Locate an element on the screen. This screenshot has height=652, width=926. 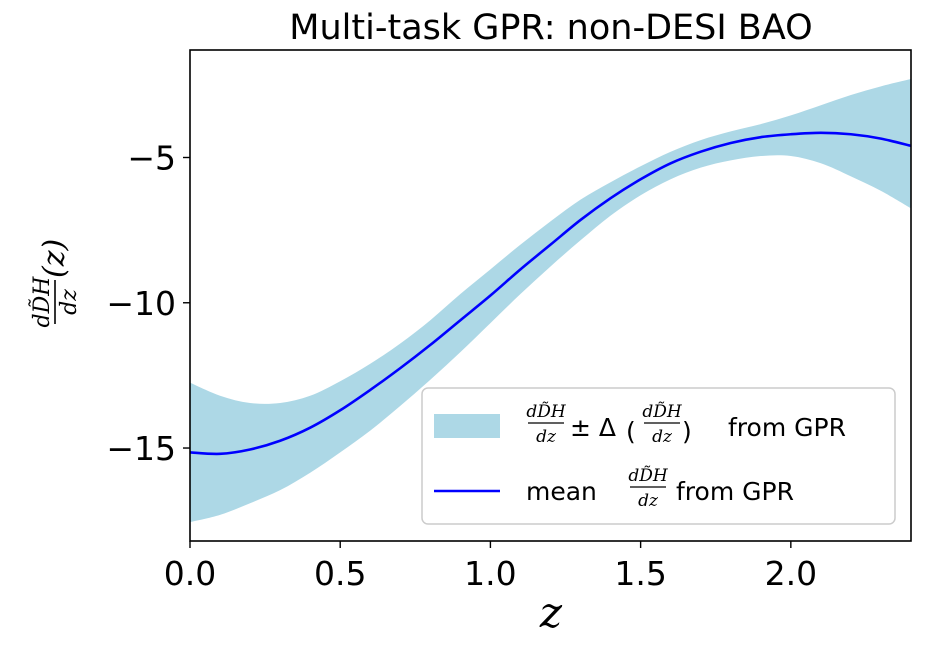
legend-band-frac2-num: dD̃H is located at coordinates (662, 412).